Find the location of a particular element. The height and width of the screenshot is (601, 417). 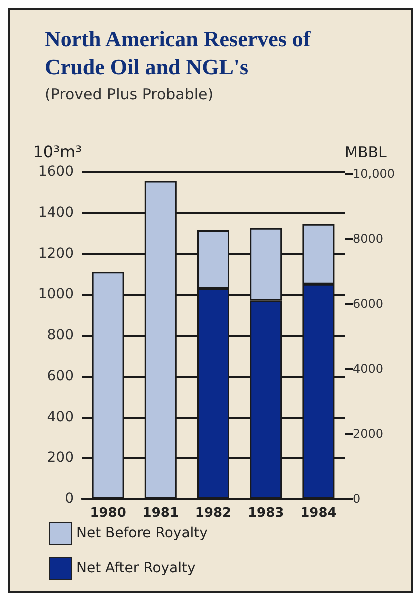

y2-tick-label: 6000 is located at coordinates (368, 304).